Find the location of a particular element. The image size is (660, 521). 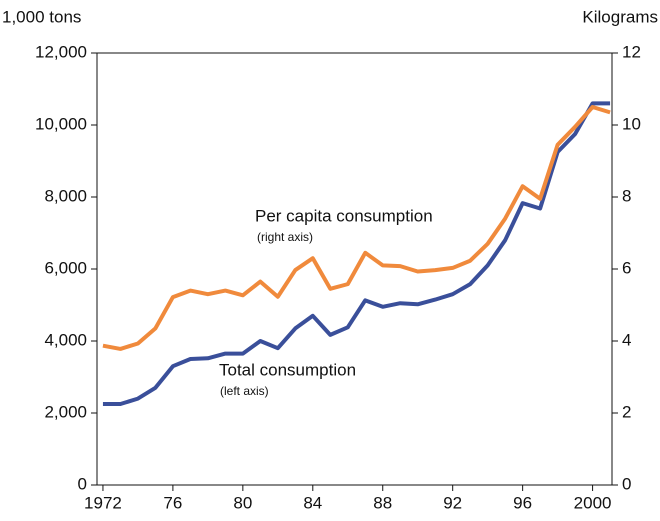

annotation: Per capita consumption is located at coordinates (344, 215).